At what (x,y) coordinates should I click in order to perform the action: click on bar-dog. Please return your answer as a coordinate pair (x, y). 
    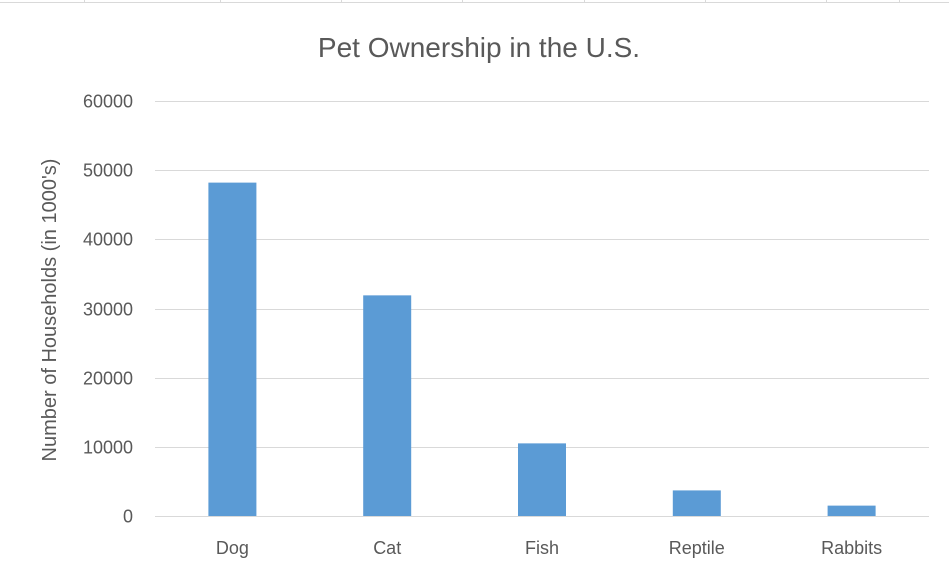
    Looking at the image, I should click on (232, 349).